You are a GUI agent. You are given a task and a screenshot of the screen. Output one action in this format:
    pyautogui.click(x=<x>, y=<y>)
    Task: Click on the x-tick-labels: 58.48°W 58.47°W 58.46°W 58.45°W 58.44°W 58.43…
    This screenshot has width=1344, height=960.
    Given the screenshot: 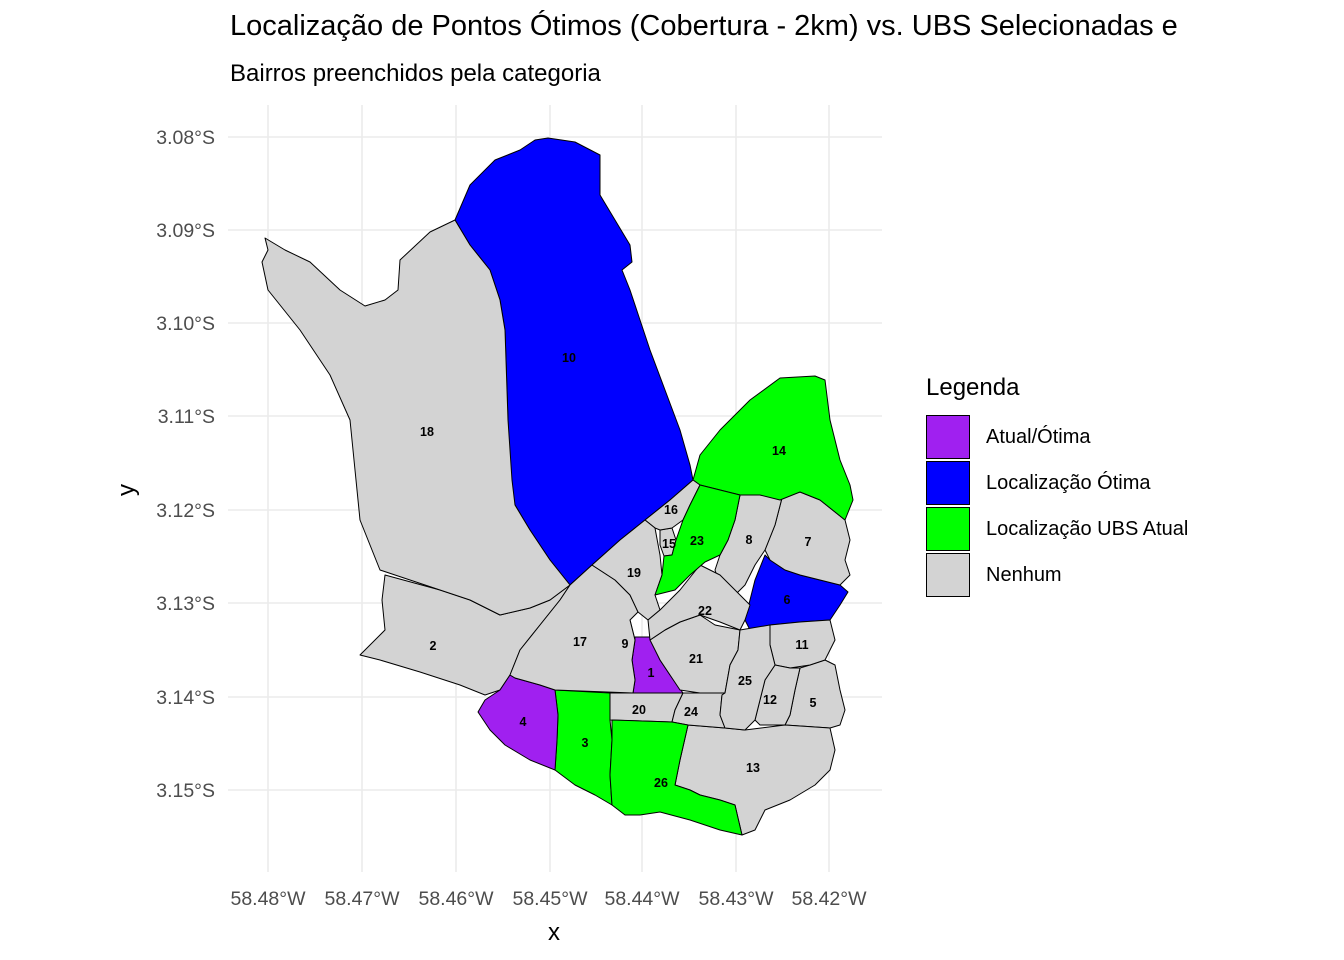 What is the action you would take?
    pyautogui.click(x=548, y=899)
    